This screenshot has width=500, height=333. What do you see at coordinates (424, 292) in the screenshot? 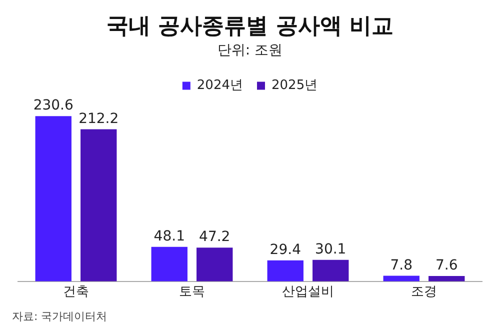
I see `x-tick-label: 조경` at bounding box center [424, 292].